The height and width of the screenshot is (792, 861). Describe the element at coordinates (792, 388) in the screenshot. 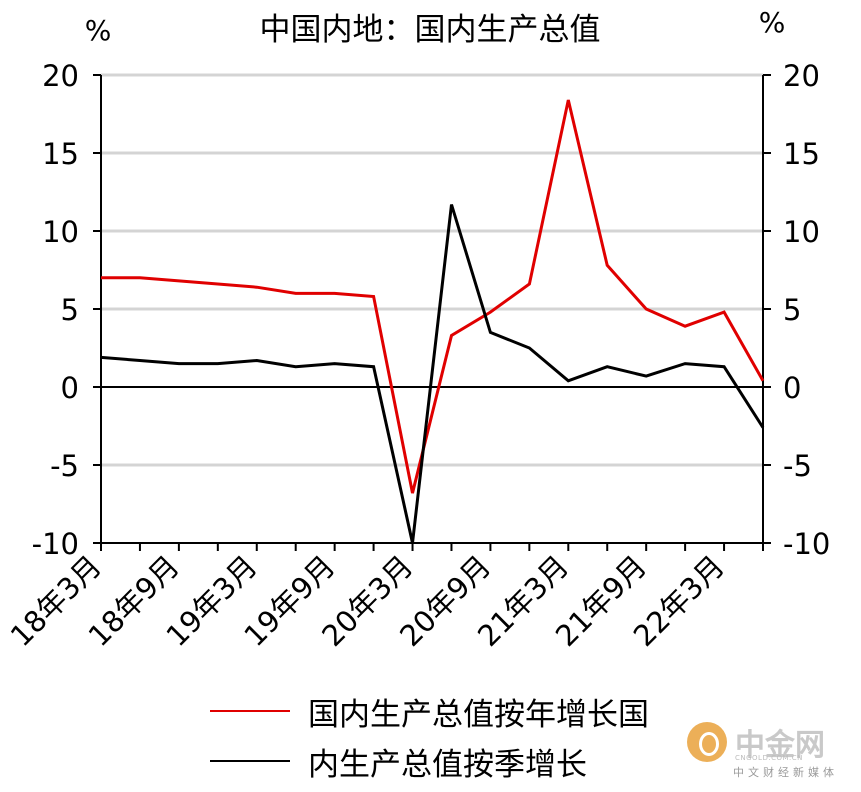

I see `y-tick-label-right: 0` at that location.